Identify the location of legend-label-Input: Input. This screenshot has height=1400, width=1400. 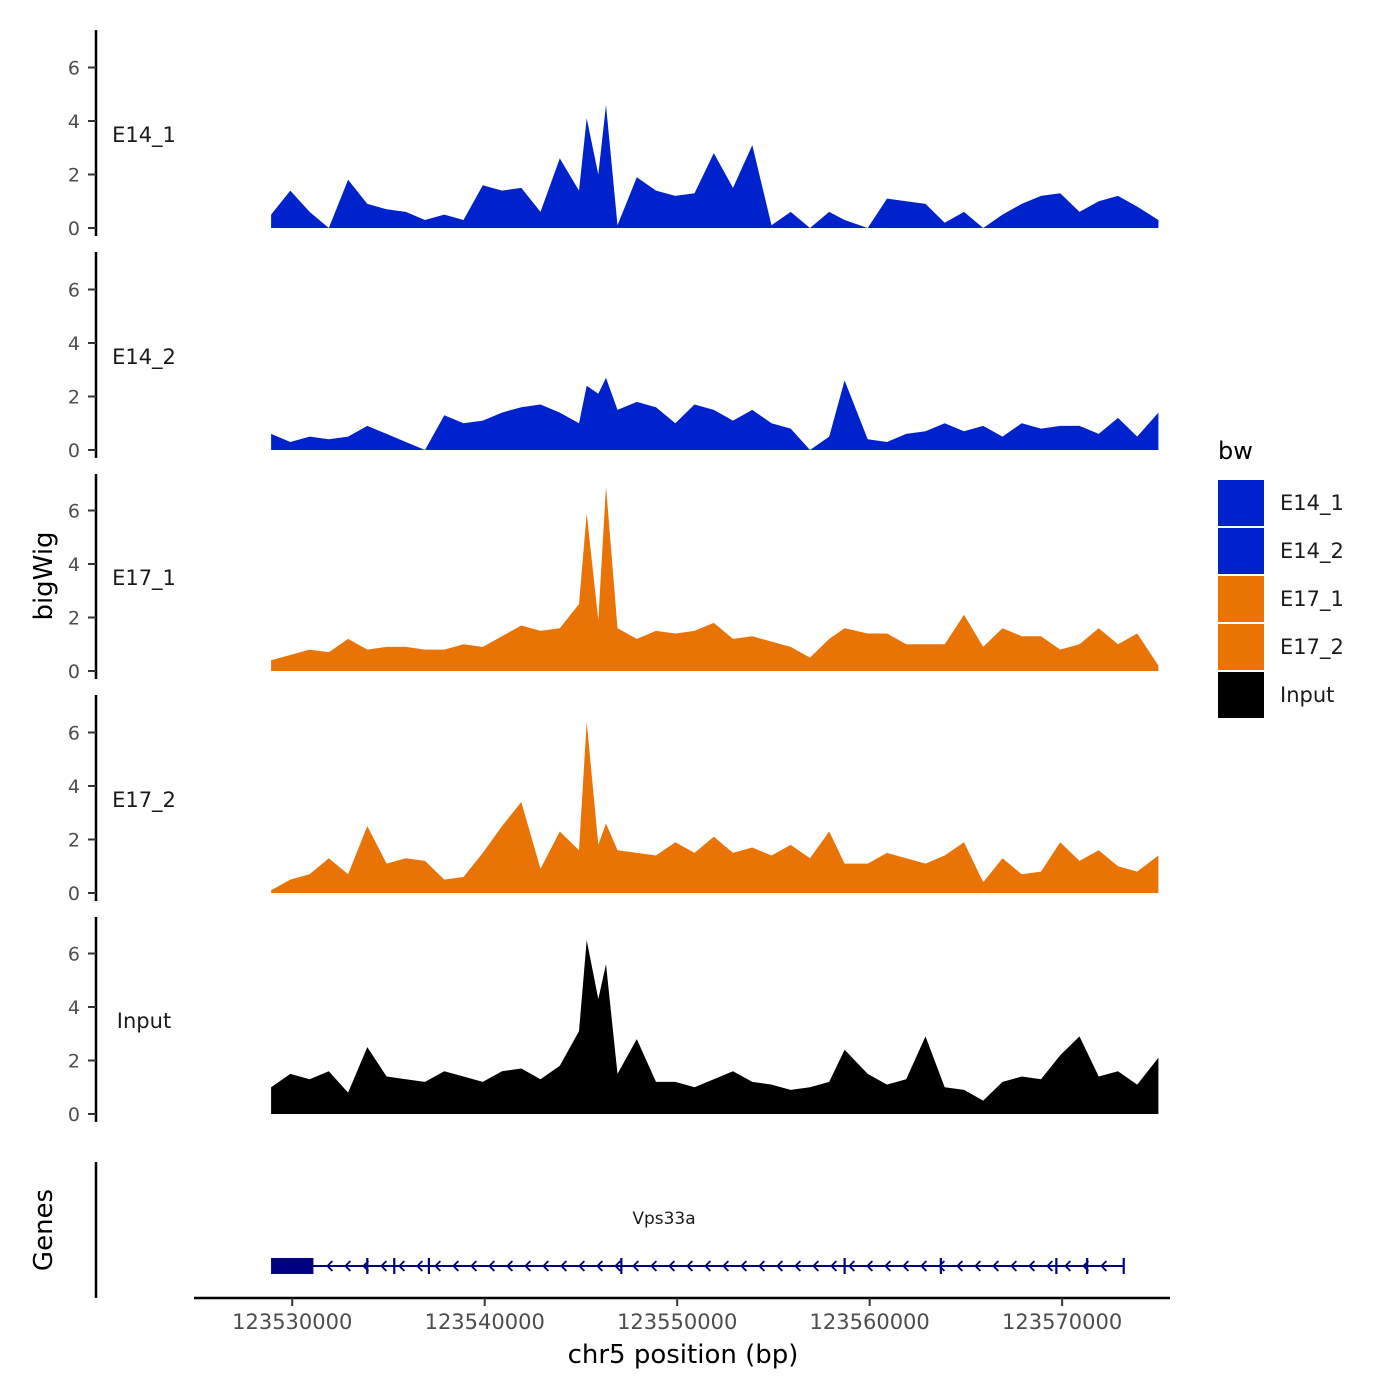
(1307, 695).